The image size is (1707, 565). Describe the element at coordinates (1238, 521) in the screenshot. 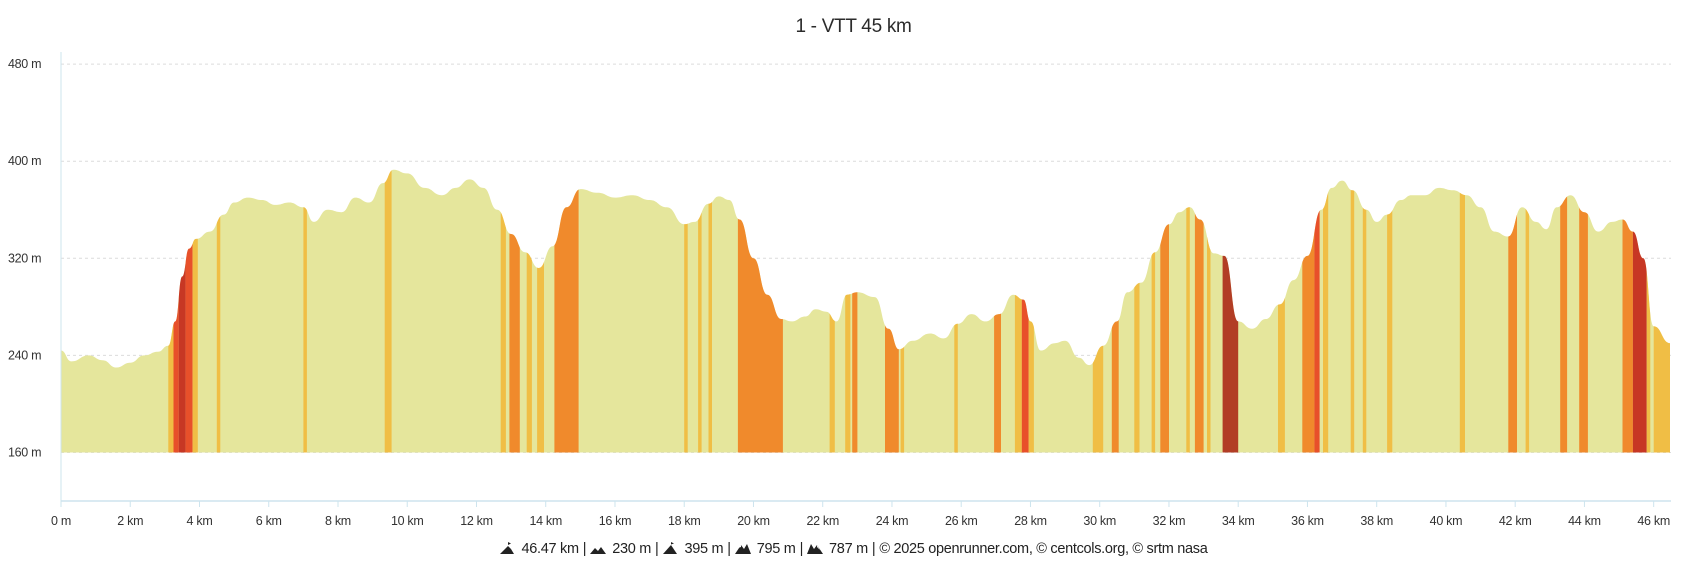

I see `x-tick-label: 34 km` at that location.